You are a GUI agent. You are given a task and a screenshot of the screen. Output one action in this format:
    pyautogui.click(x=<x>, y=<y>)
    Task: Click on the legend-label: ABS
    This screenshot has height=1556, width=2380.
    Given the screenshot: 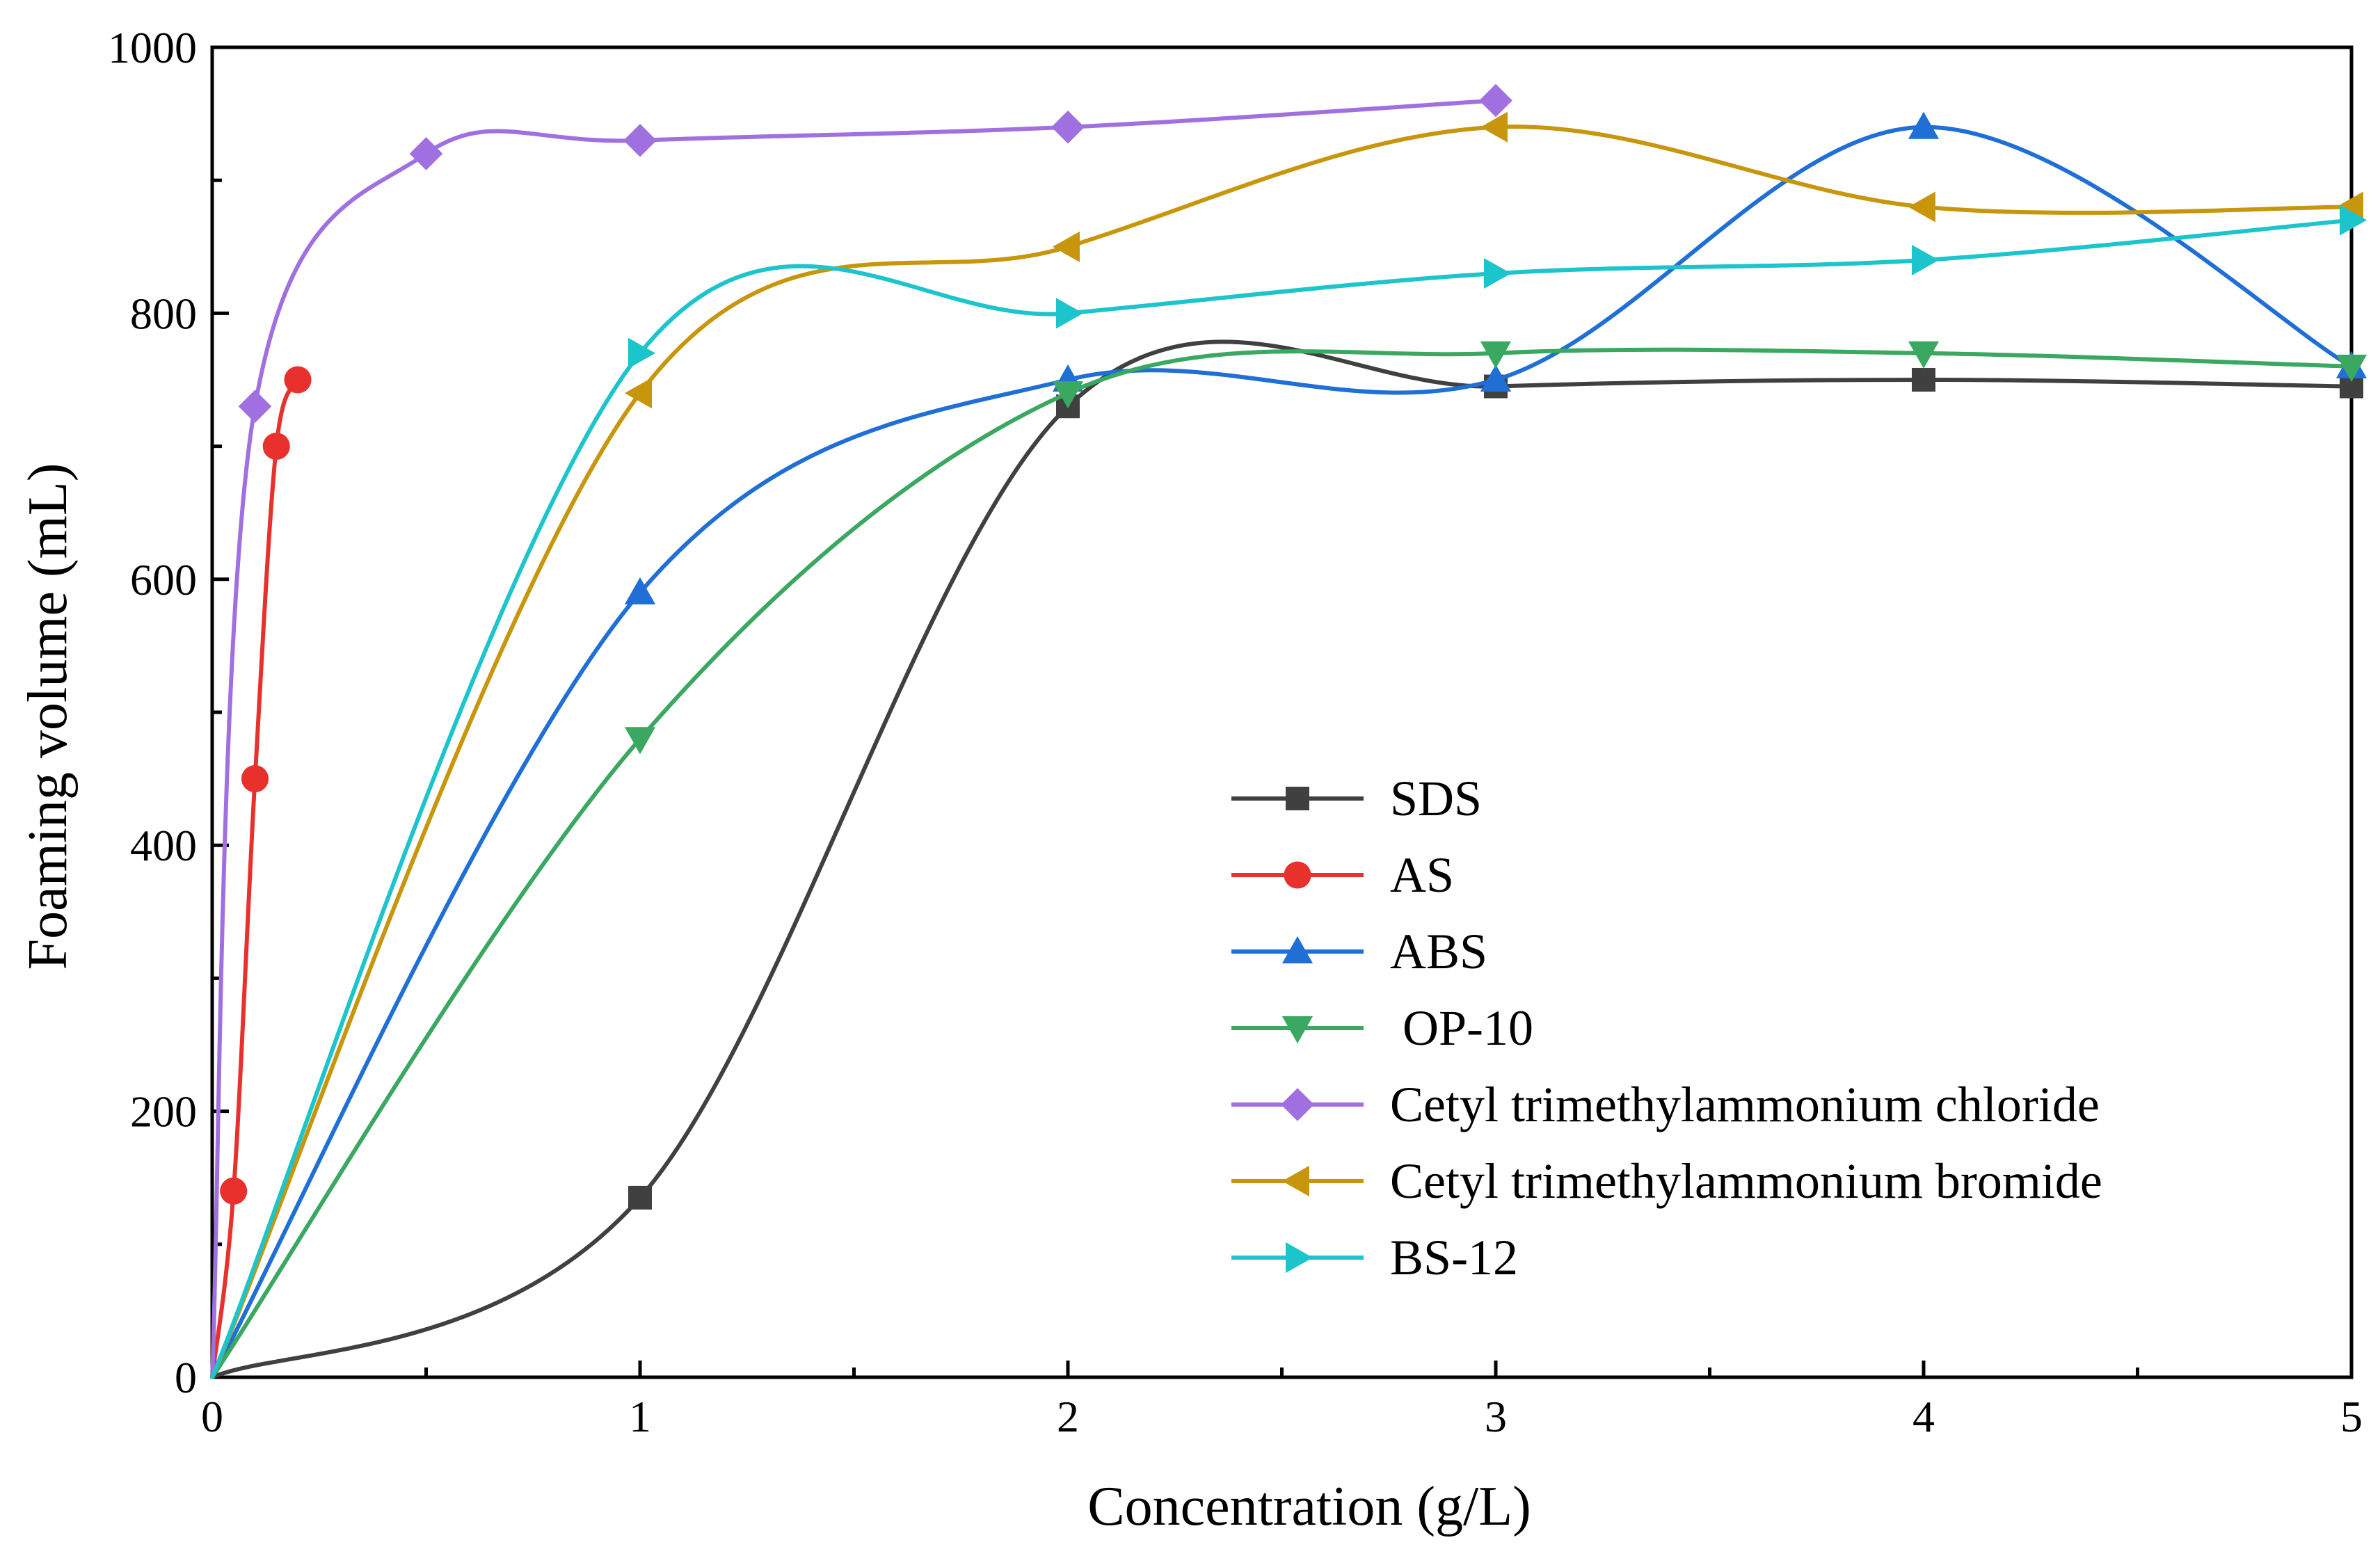 What is the action you would take?
    pyautogui.click(x=1438, y=951)
    